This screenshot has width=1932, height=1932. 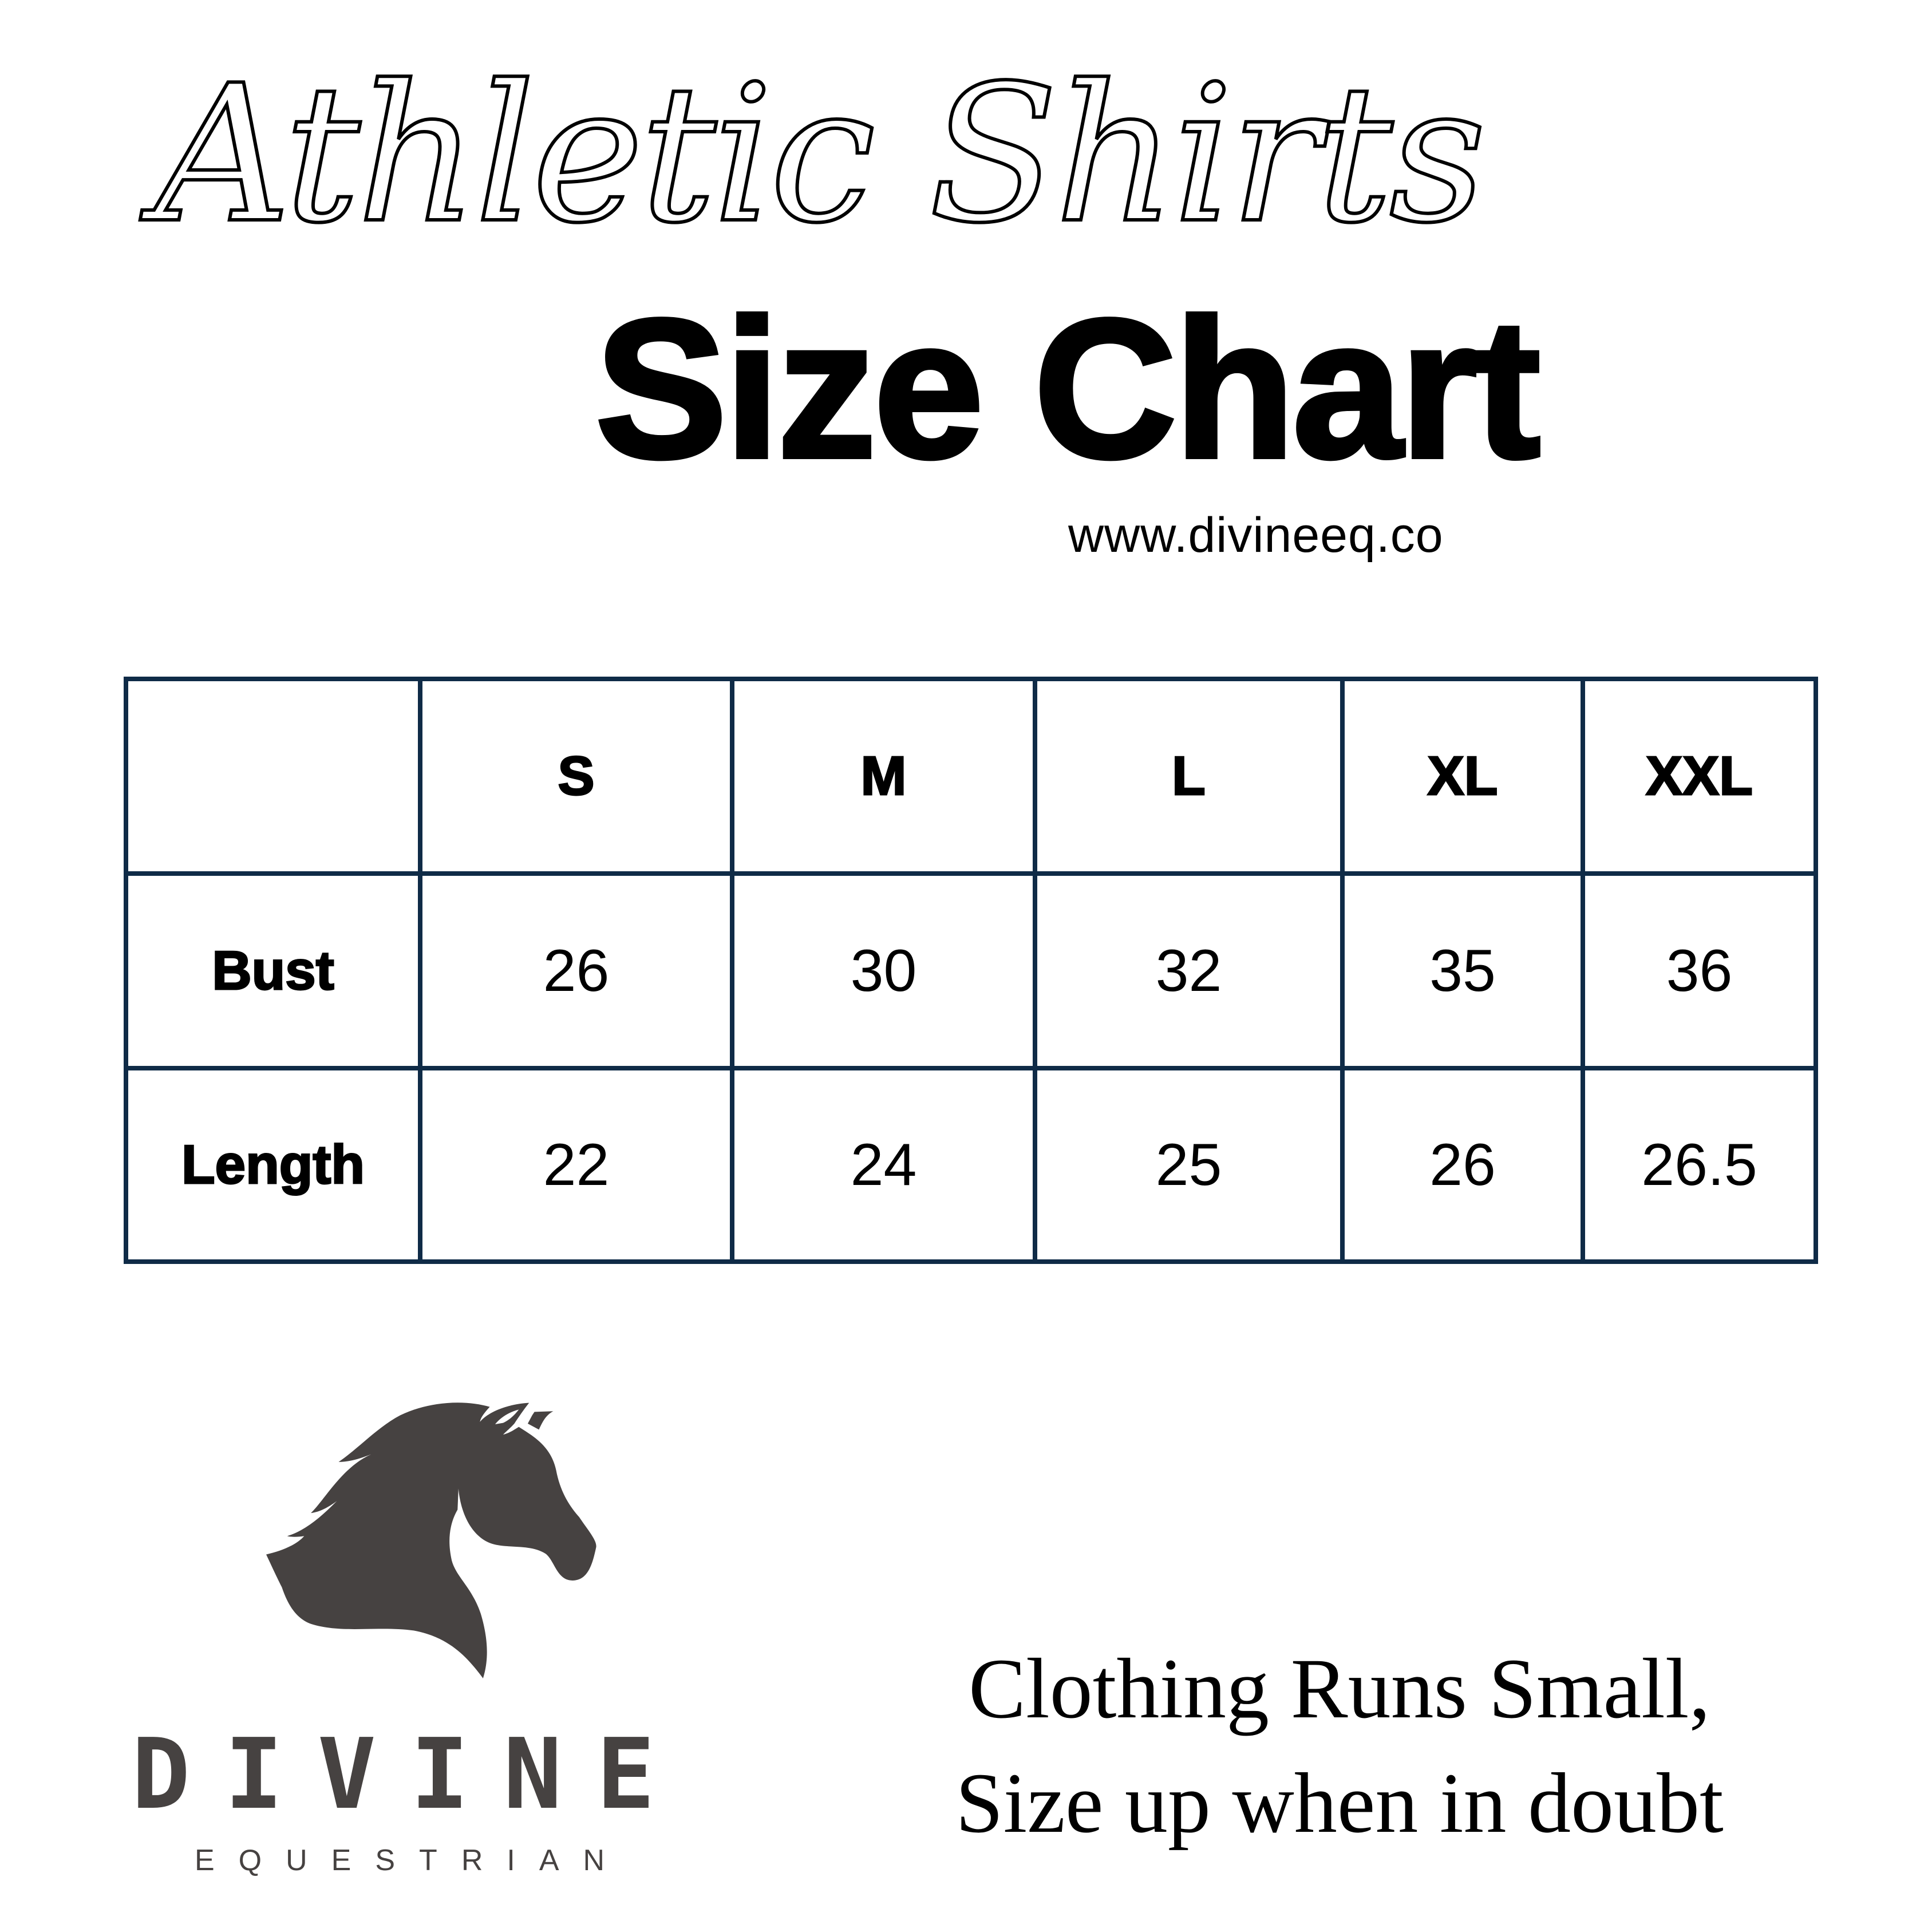 What do you see at coordinates (883, 1164) in the screenshot?
I see `table-cell: 24` at bounding box center [883, 1164].